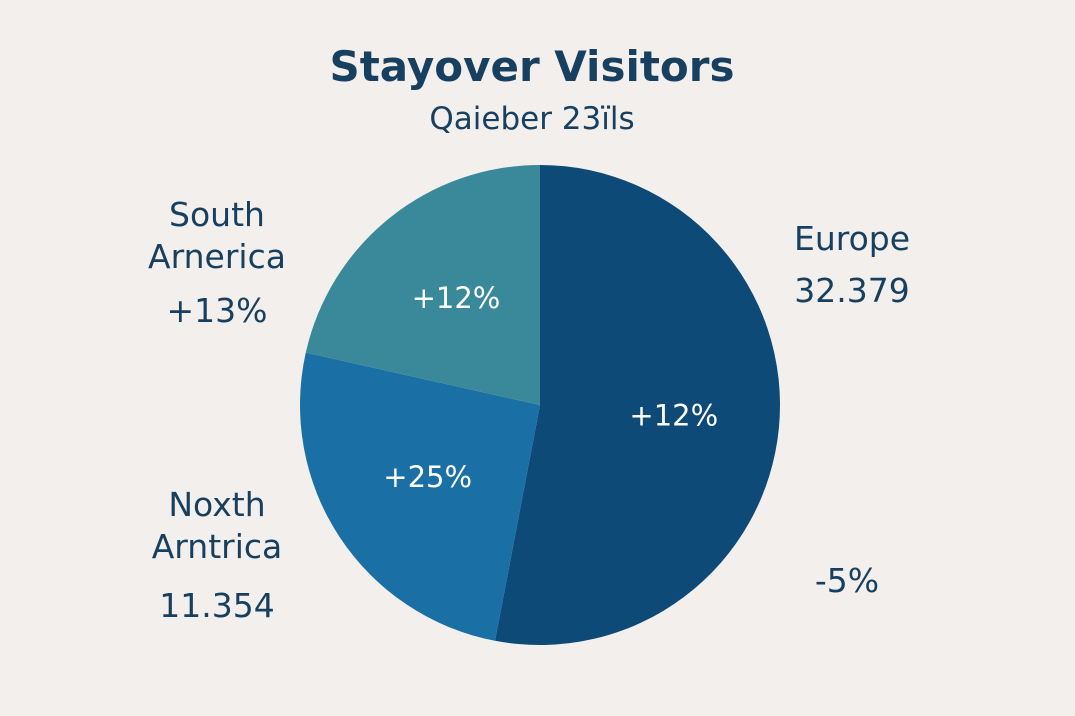 The image size is (1075, 716). What do you see at coordinates (852, 290) in the screenshot?
I see `outer-label: 32.379` at bounding box center [852, 290].